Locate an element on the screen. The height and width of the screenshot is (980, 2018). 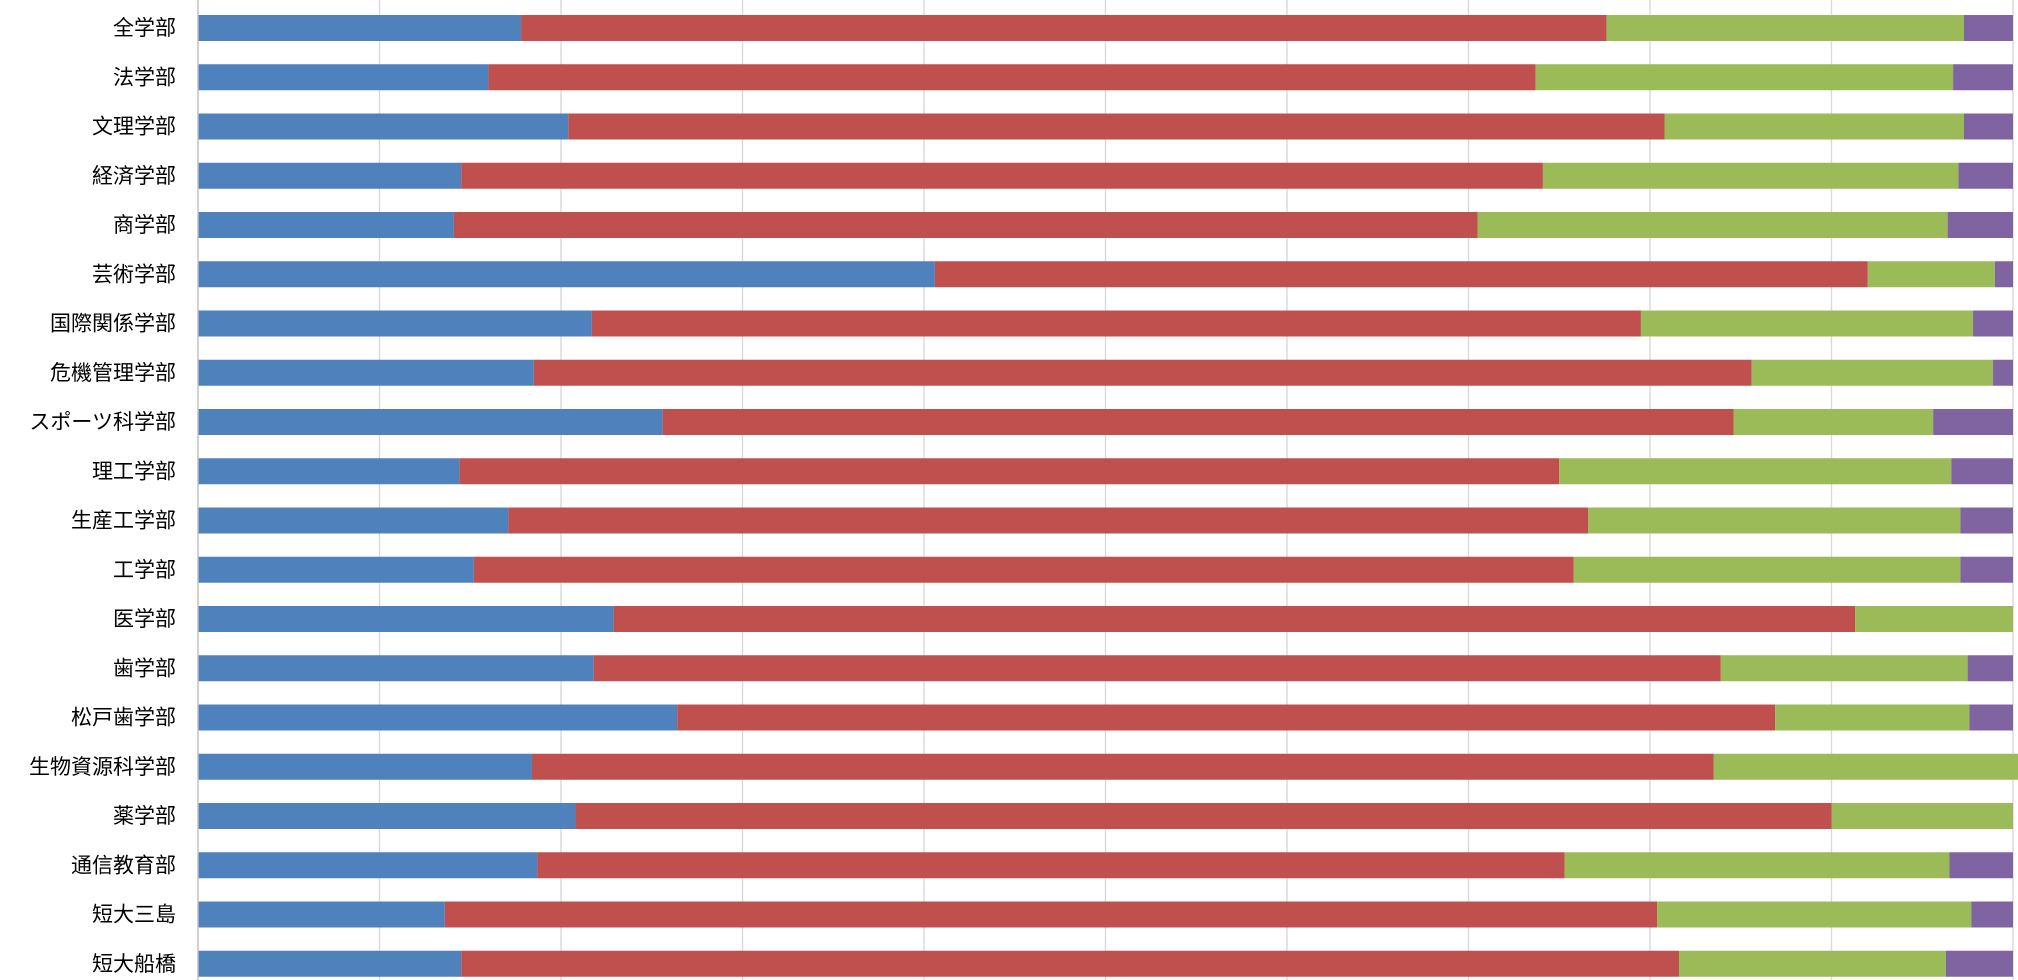
category-label: 経済学部 is located at coordinates (134, 176).